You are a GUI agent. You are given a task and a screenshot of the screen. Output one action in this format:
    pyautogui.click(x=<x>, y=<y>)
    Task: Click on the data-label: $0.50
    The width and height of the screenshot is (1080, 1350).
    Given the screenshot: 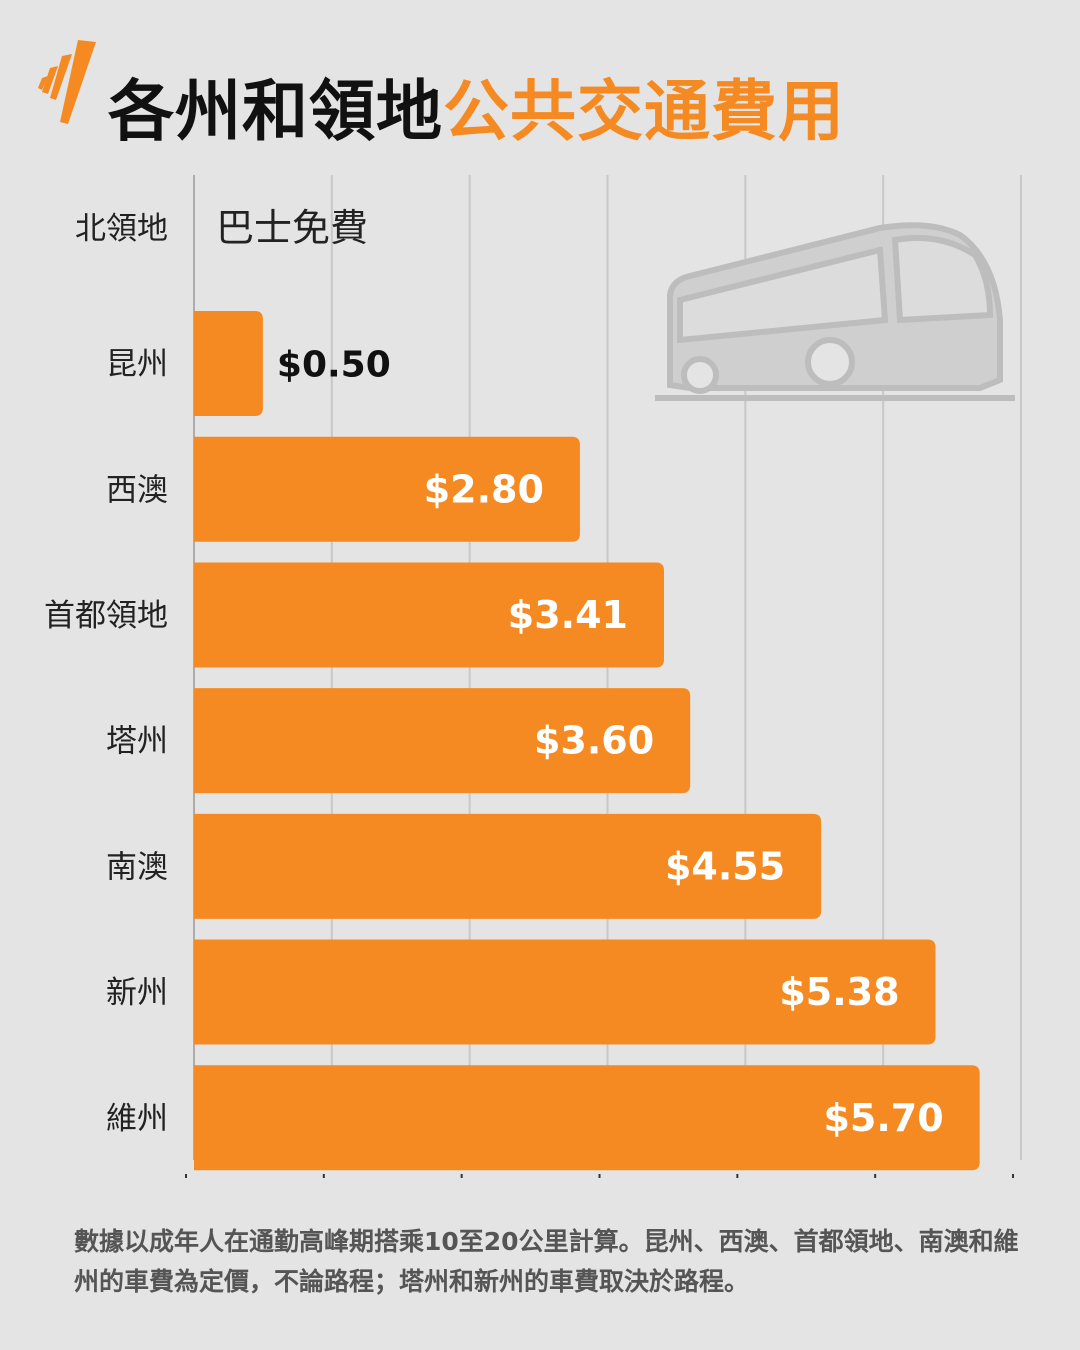 What is the action you would take?
    pyautogui.click(x=334, y=365)
    